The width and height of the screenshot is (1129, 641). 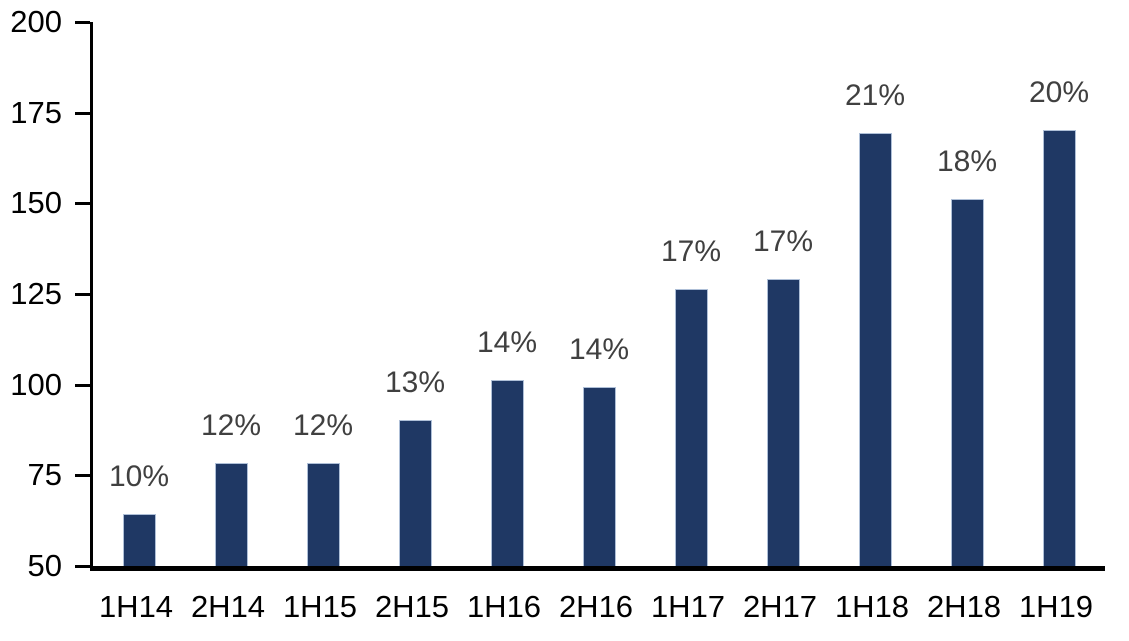 What do you see at coordinates (139, 477) in the screenshot?
I see `bar-data-label: 10%` at bounding box center [139, 477].